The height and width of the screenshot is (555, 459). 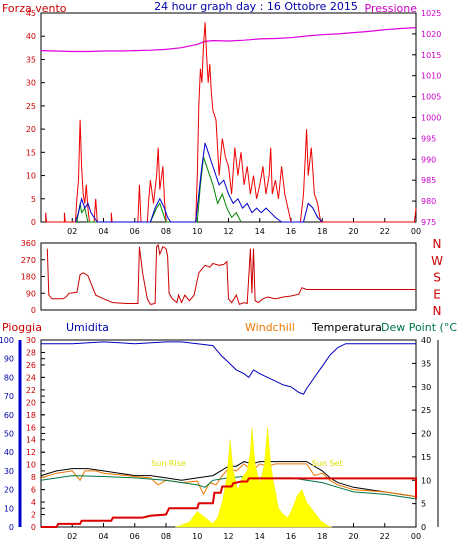 What do you see at coordinates (31, 452) in the screenshot?
I see `rain-axis-tick-label: 12` at bounding box center [31, 452].